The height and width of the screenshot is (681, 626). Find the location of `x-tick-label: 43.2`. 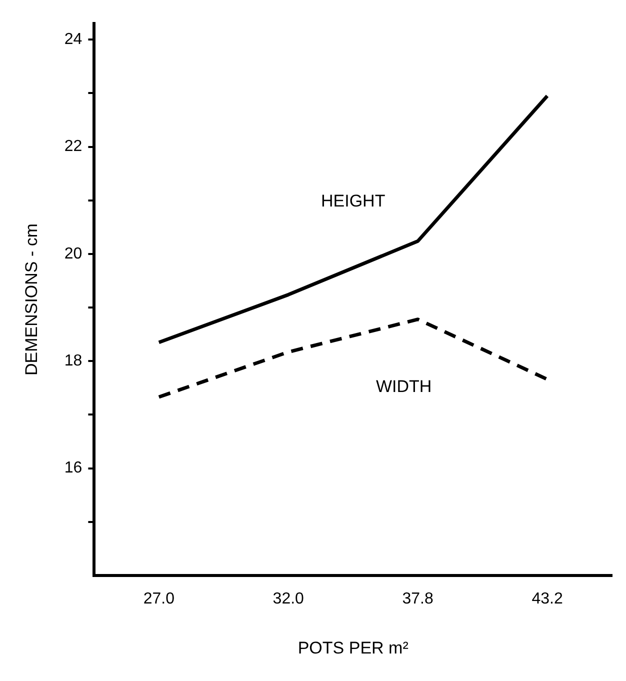

x-tick-label: 43.2 is located at coordinates (547, 599).